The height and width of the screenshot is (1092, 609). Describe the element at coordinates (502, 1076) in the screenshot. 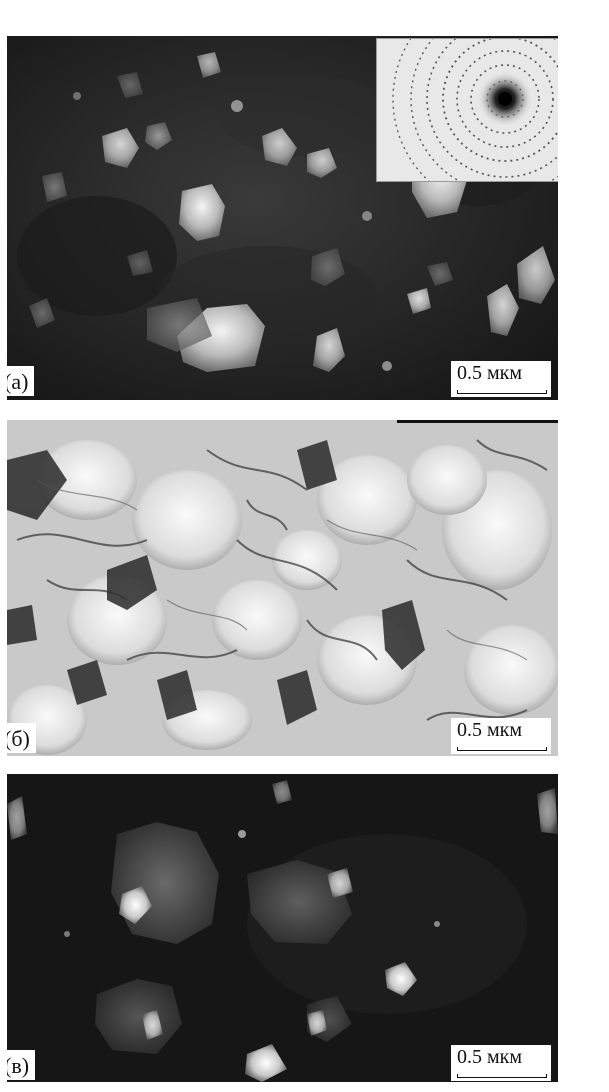

I see `scale-bar-line-c` at that location.